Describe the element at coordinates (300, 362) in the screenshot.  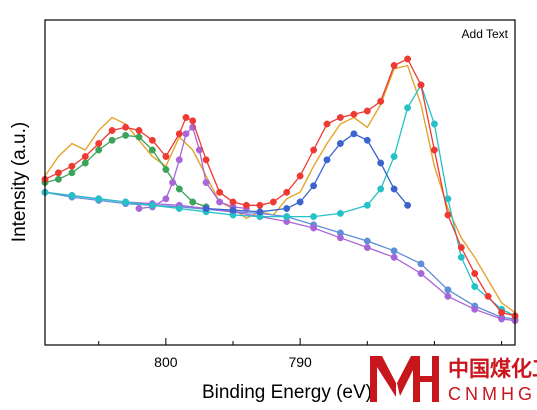
I see `x-tick-label: 790` at that location.